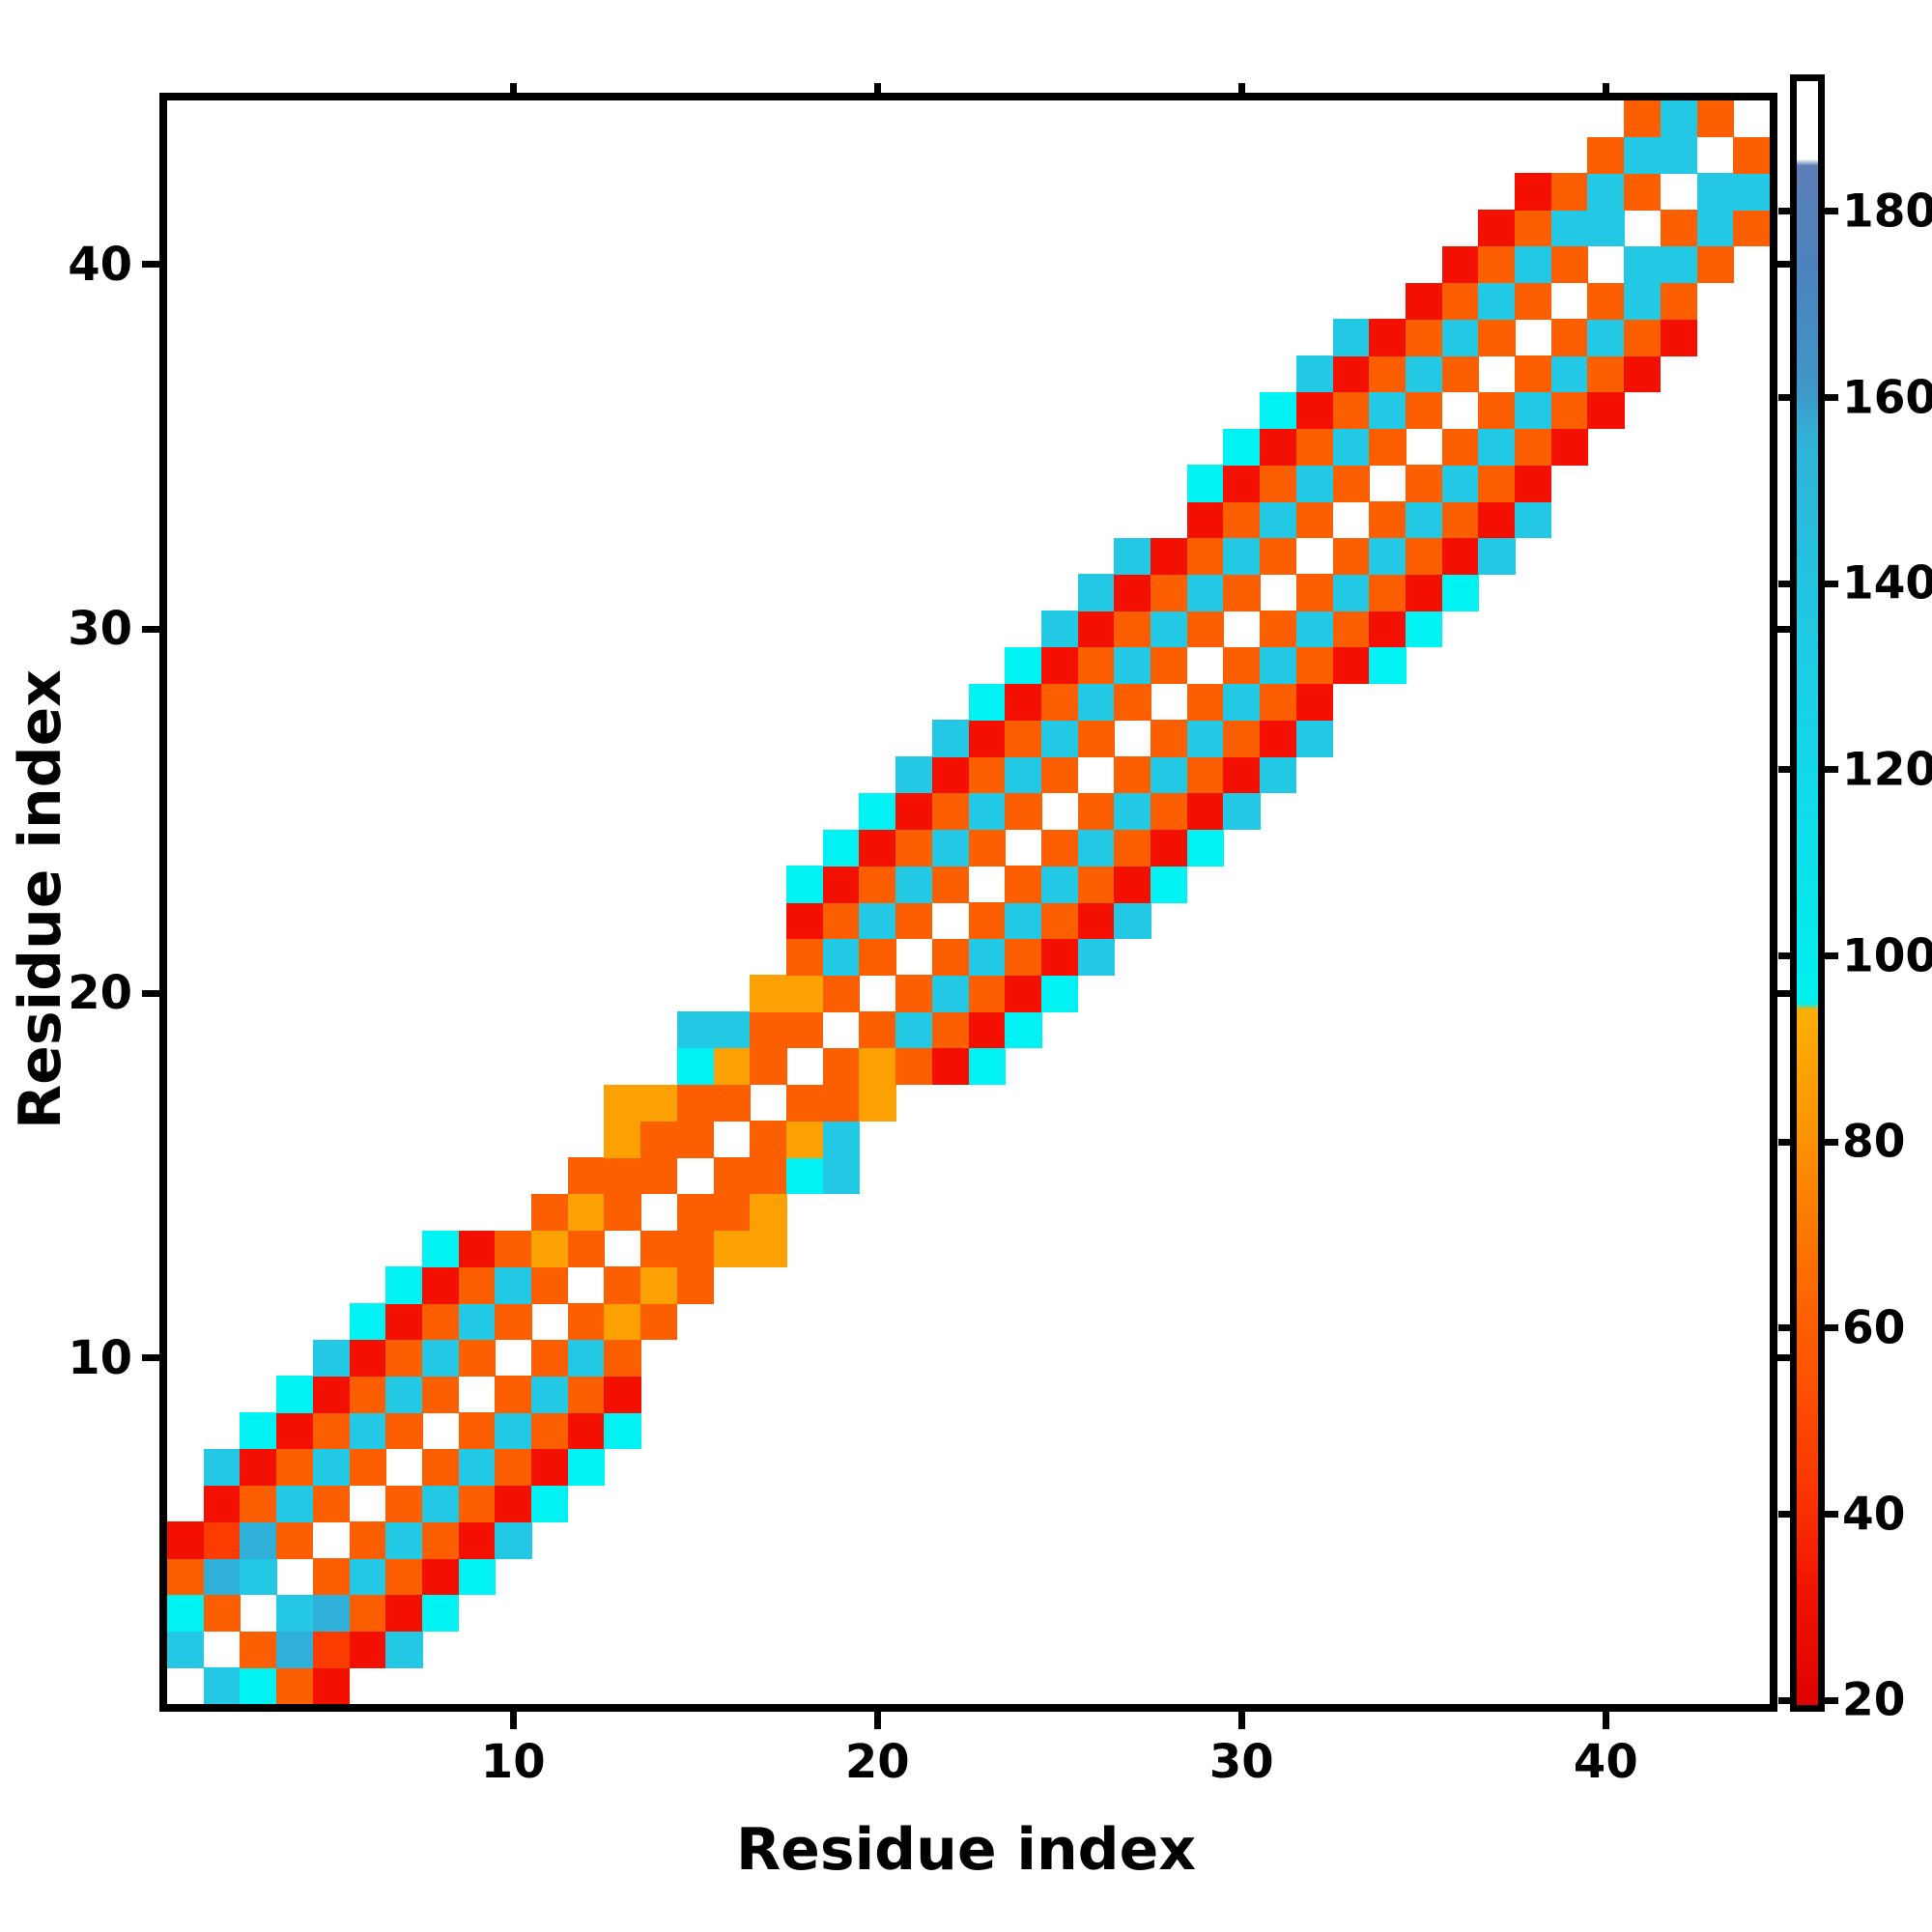 This screenshot has height=1932, width=1932. What do you see at coordinates (1786, 993) in the screenshot?
I see `y-tick-right` at bounding box center [1786, 993].